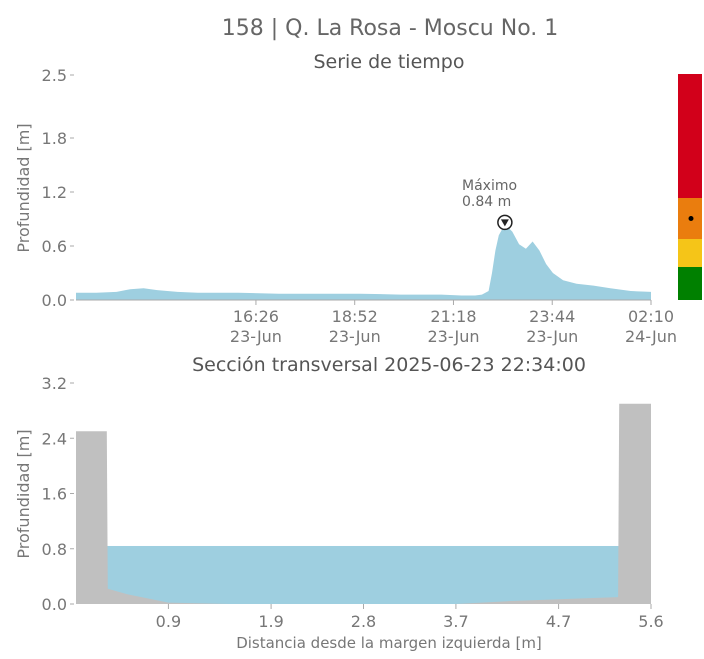 The height and width of the screenshot is (659, 704). What do you see at coordinates (363, 621) in the screenshot?
I see `cross-section-xtick-label: 2.8` at bounding box center [363, 621].